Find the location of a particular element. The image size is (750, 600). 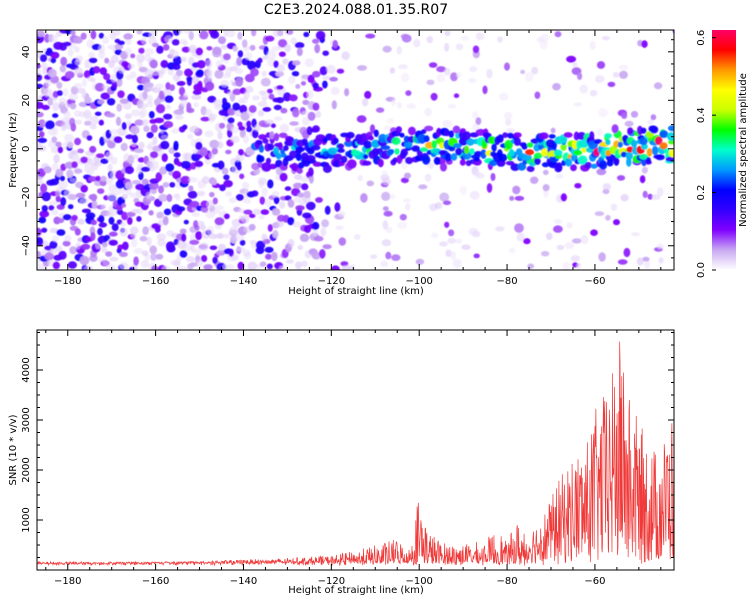

x-tick-label: −120 is located at coordinates (331, 281).